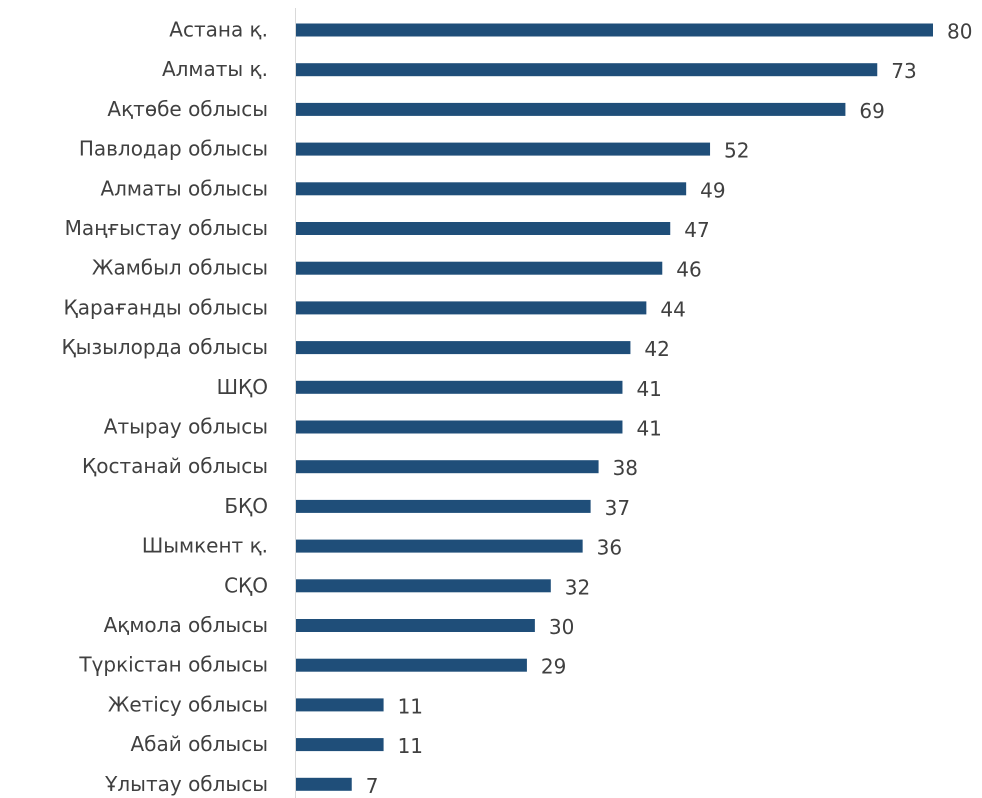  Describe the element at coordinates (184, 188) in the screenshot. I see `category-label: Алматы облысы` at that location.